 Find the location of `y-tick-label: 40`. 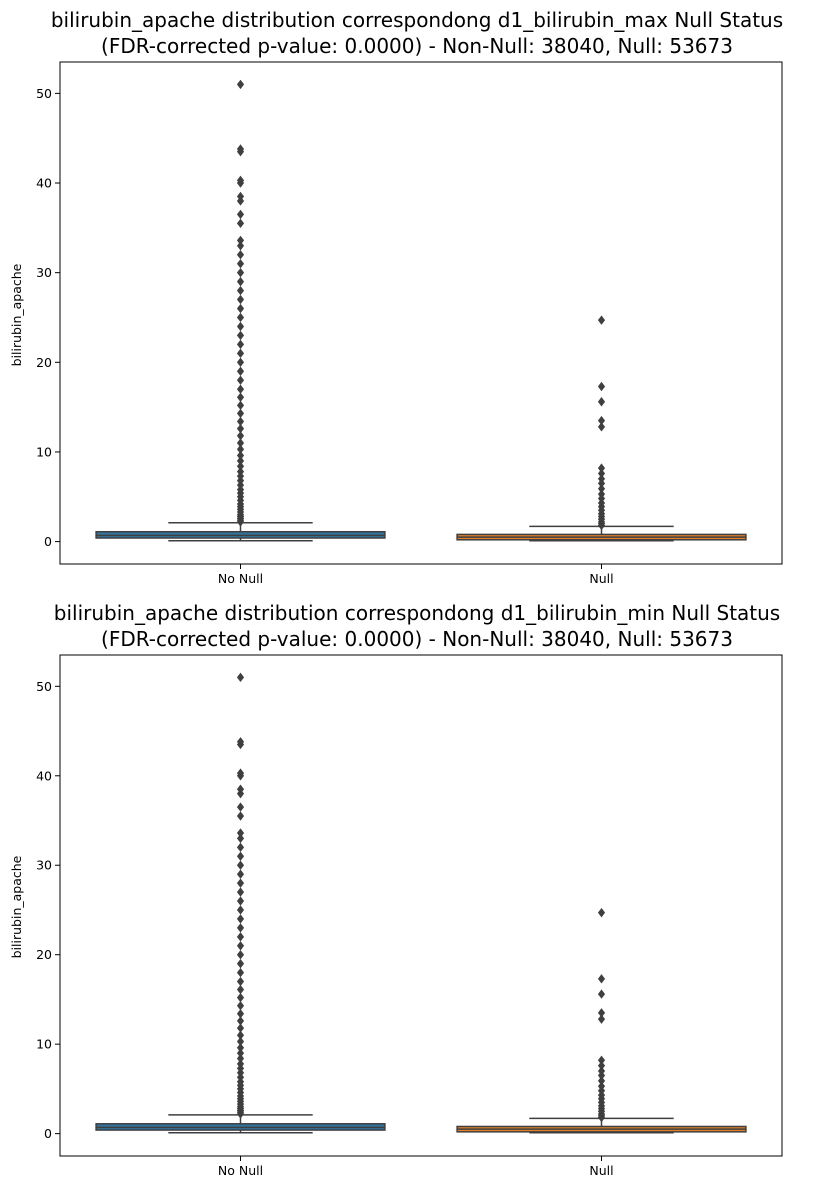

y-tick-label: 40 is located at coordinates (44, 775).